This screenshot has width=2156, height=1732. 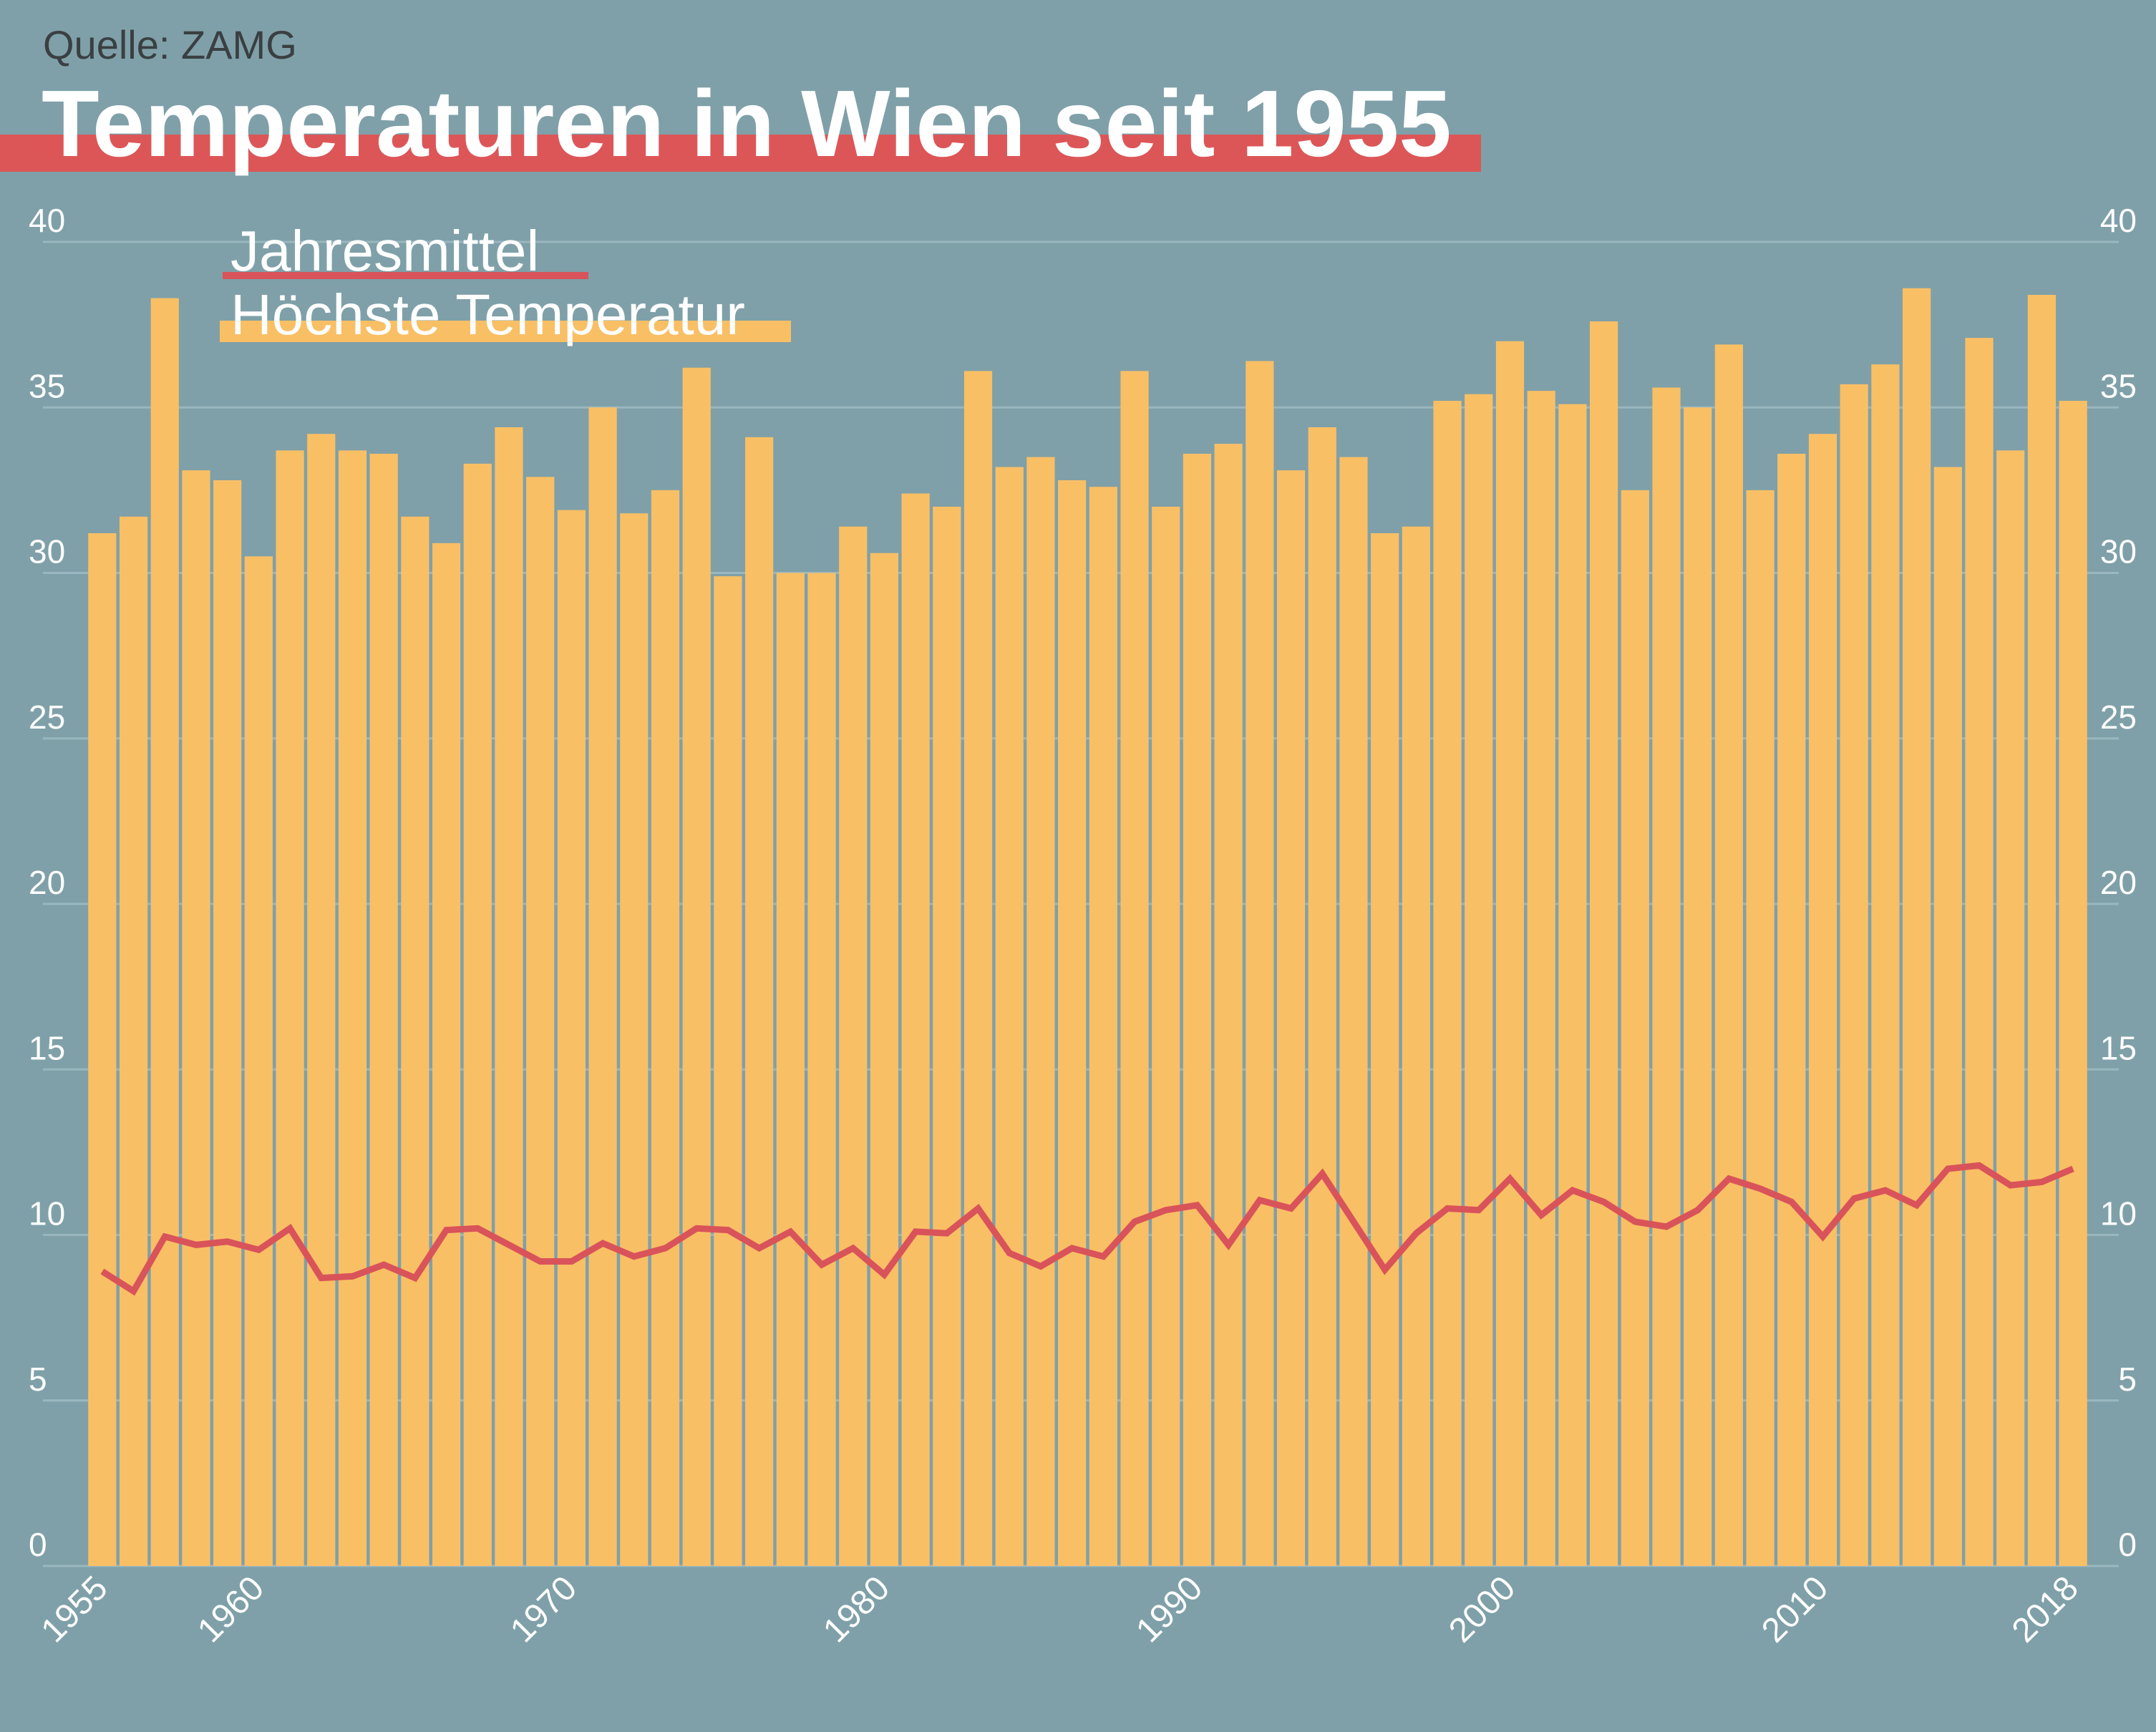 I want to click on bar-2005, so click(x=1666, y=977).